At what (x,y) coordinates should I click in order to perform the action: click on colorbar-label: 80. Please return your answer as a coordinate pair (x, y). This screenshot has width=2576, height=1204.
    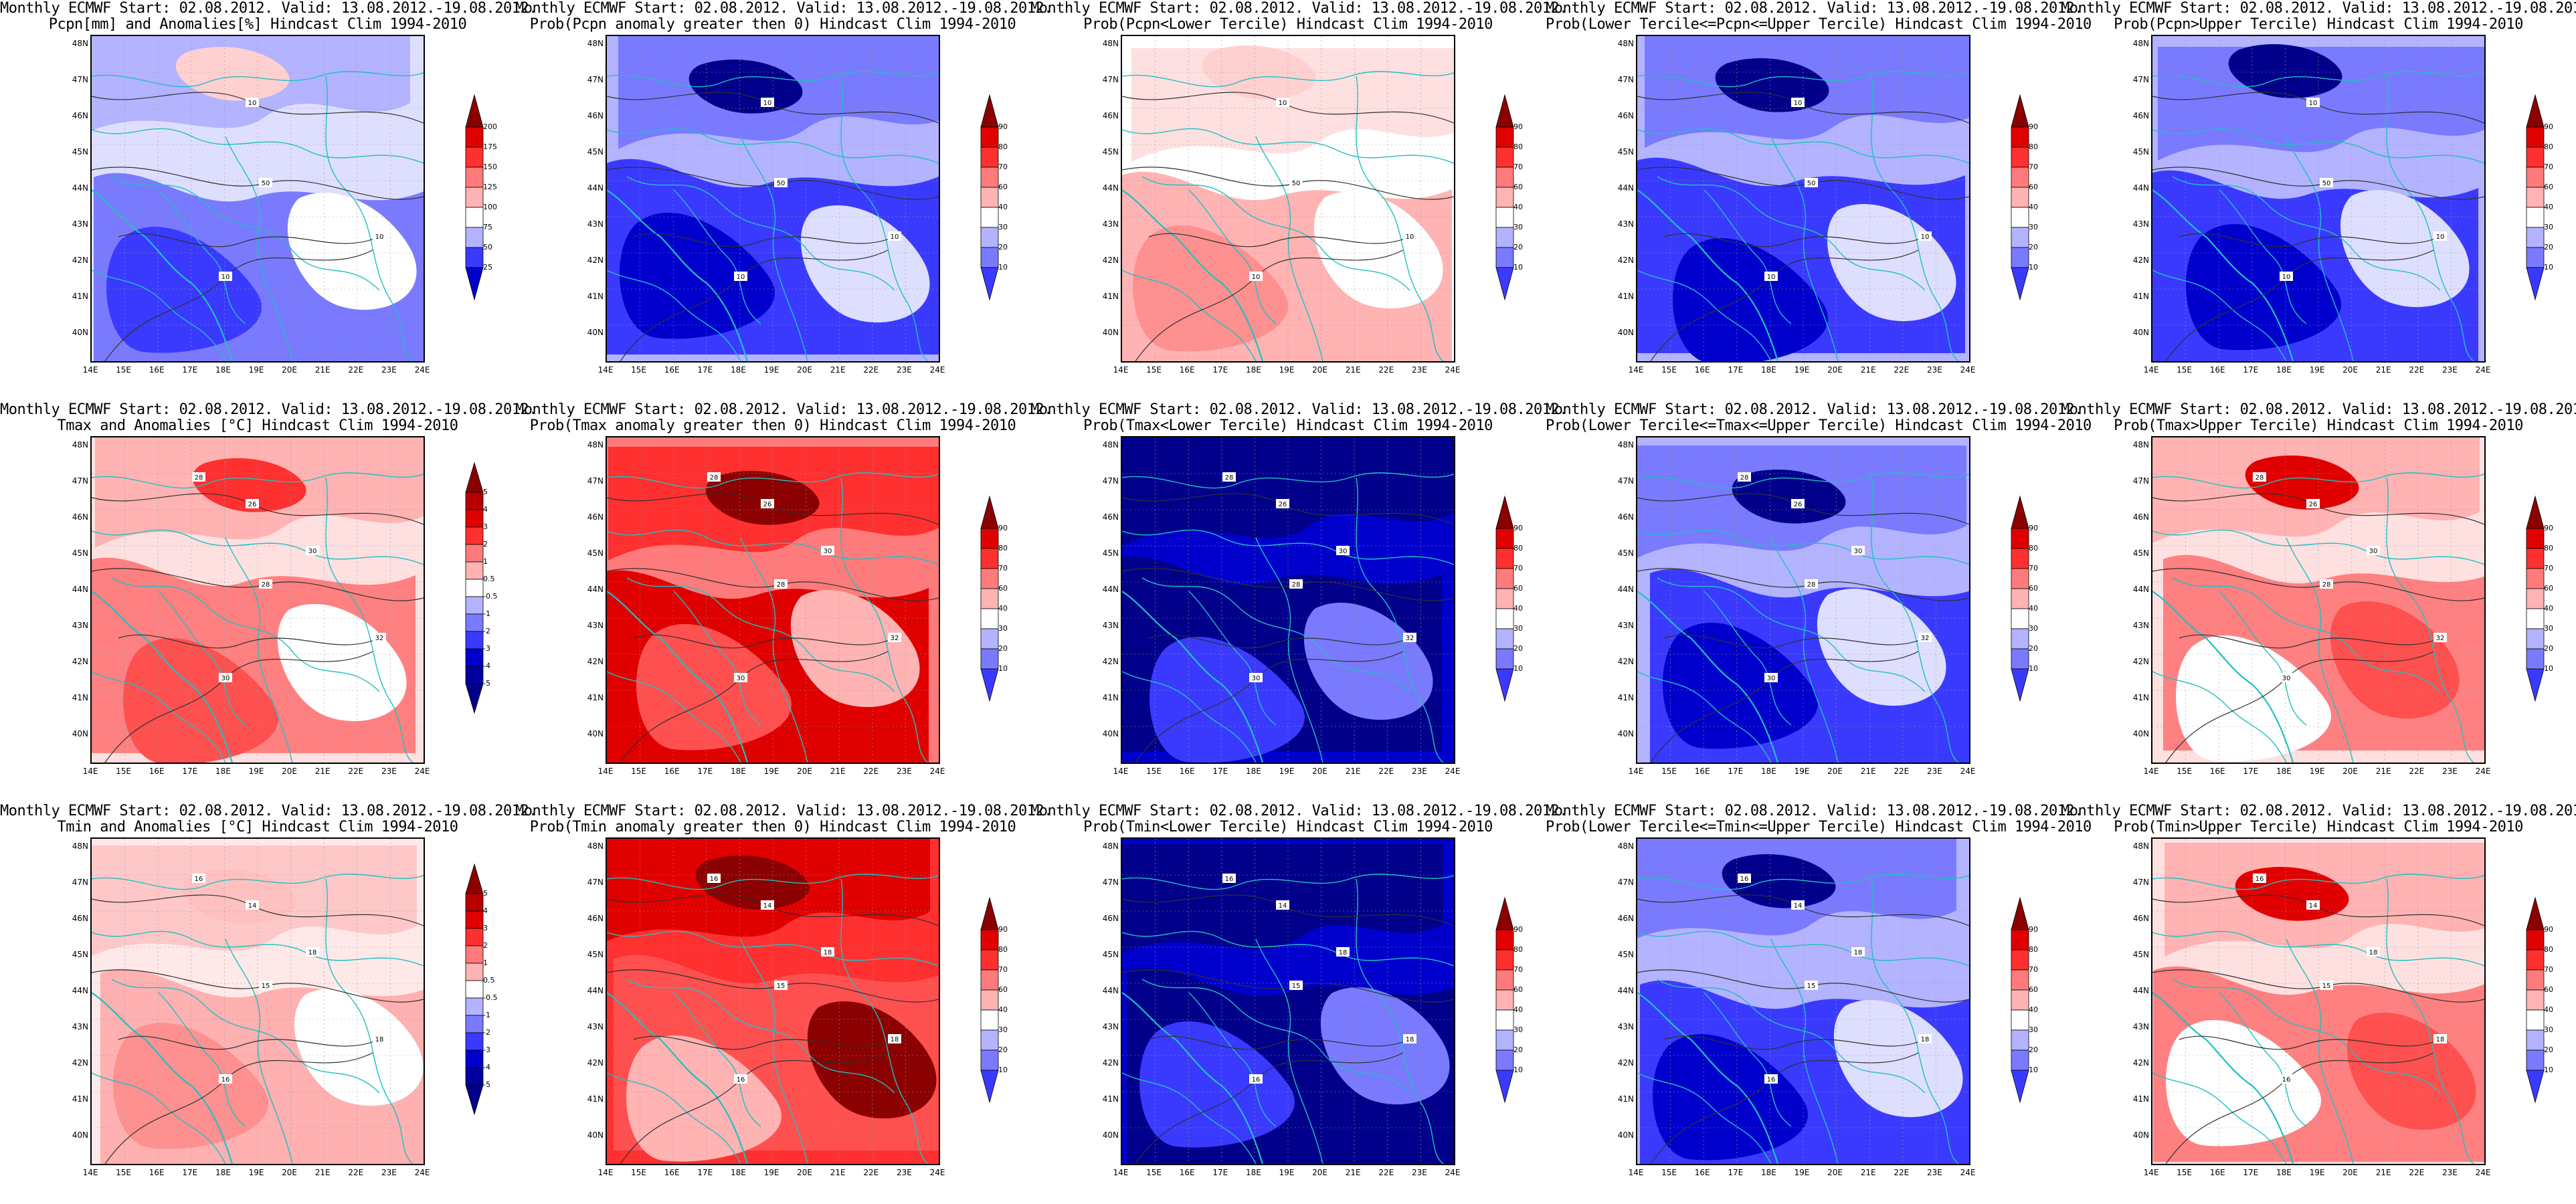
    Looking at the image, I should click on (1518, 548).